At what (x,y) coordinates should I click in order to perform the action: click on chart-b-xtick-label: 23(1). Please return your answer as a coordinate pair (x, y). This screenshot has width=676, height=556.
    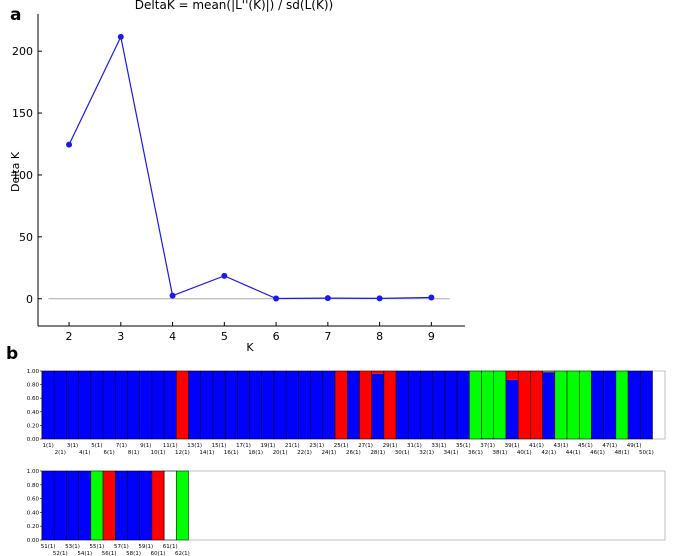
    Looking at the image, I should click on (316, 446).